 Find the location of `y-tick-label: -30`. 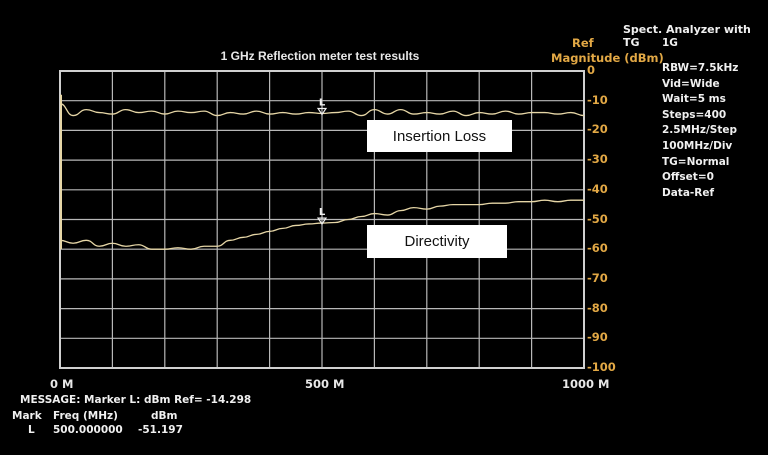

y-tick-label: -30 is located at coordinates (597, 159).